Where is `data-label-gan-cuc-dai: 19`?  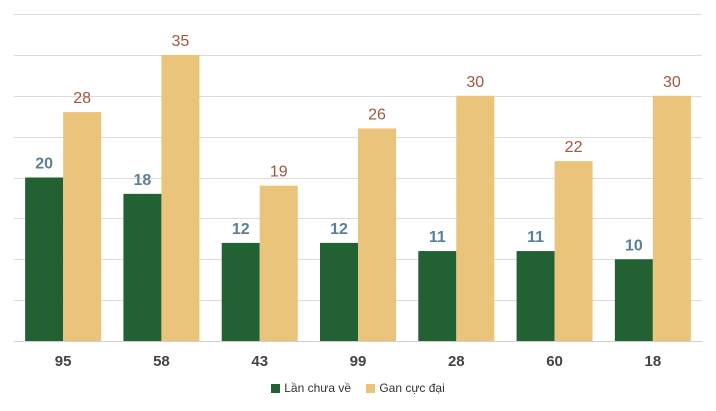
data-label-gan-cuc-dai: 19 is located at coordinates (279, 172).